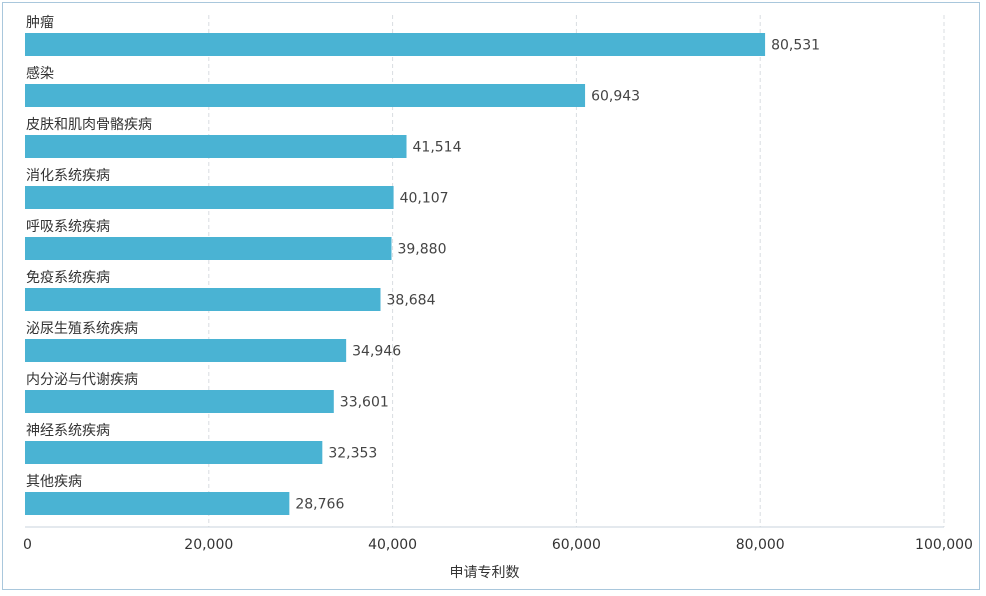  Describe the element at coordinates (615, 97) in the screenshot. I see `value-label: 60,943` at that location.